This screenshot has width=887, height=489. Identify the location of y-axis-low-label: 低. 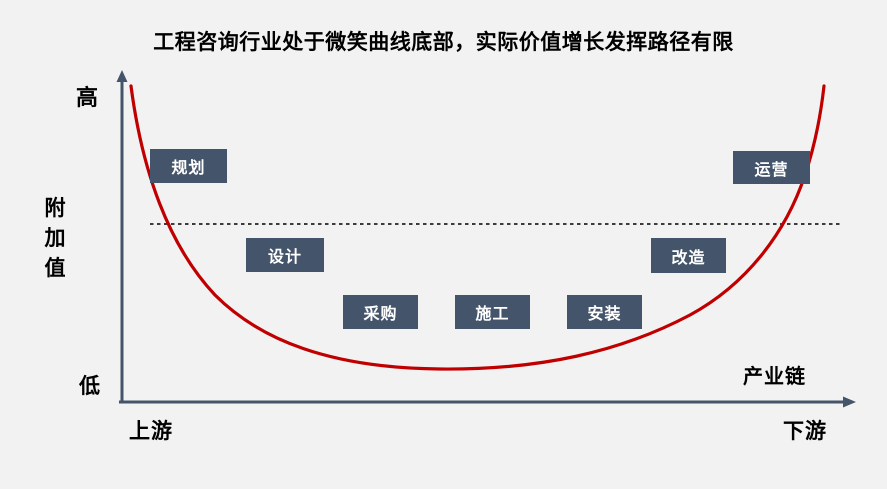
(89, 386).